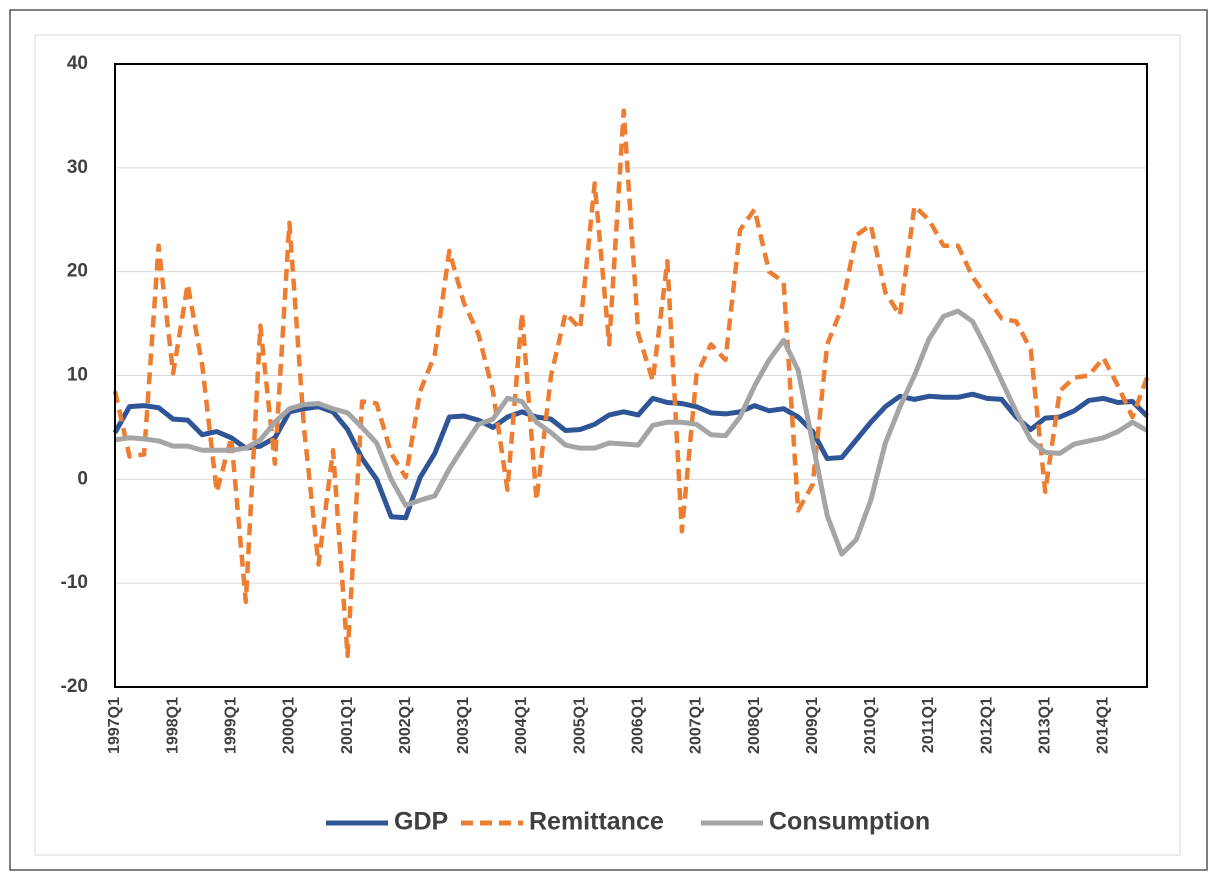  I want to click on legend: GDP Remittance Consumption, so click(628, 822).